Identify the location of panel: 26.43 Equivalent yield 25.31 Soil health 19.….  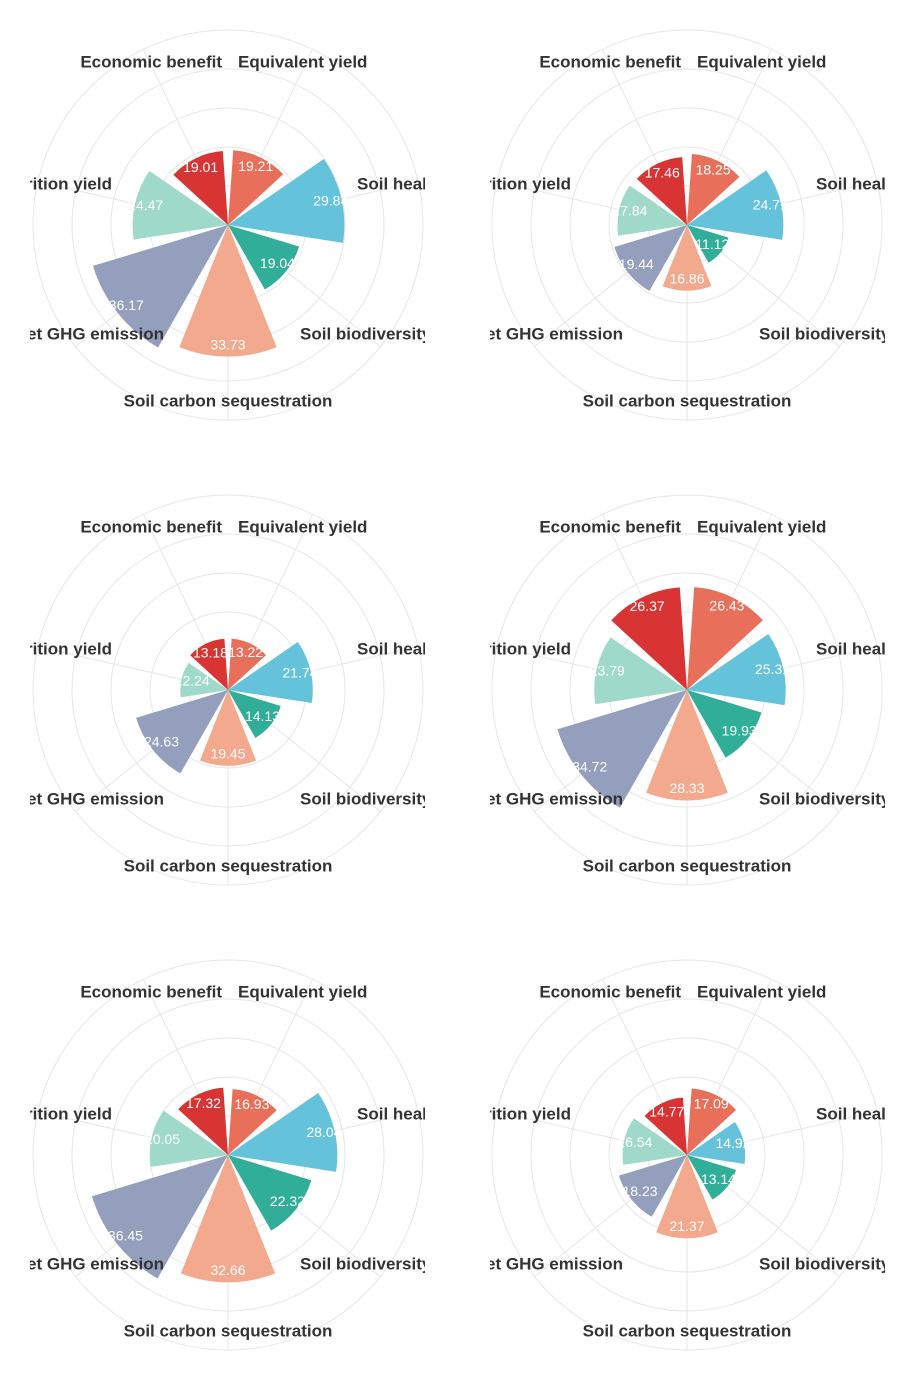
(679, 690).